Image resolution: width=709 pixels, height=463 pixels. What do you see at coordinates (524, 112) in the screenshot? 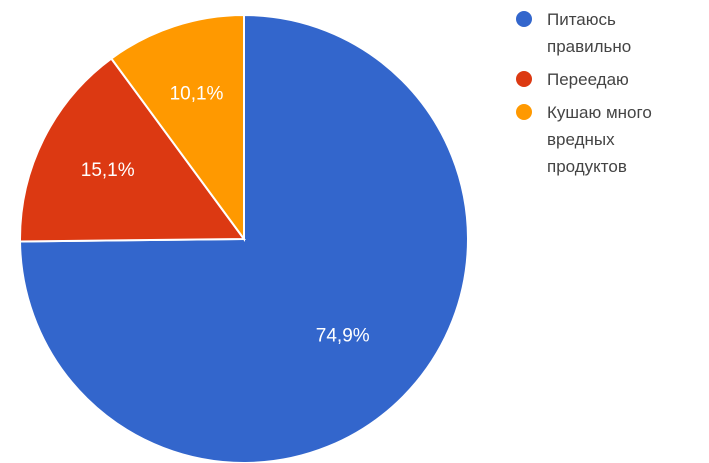
I see `legend-marker-junk-food` at bounding box center [524, 112].